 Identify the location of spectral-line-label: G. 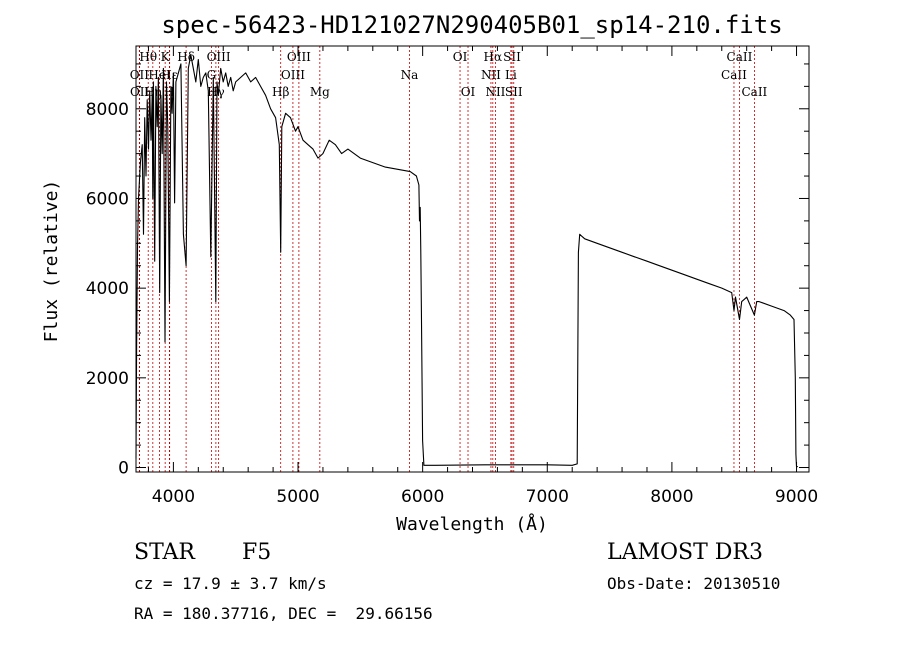
(212, 75).